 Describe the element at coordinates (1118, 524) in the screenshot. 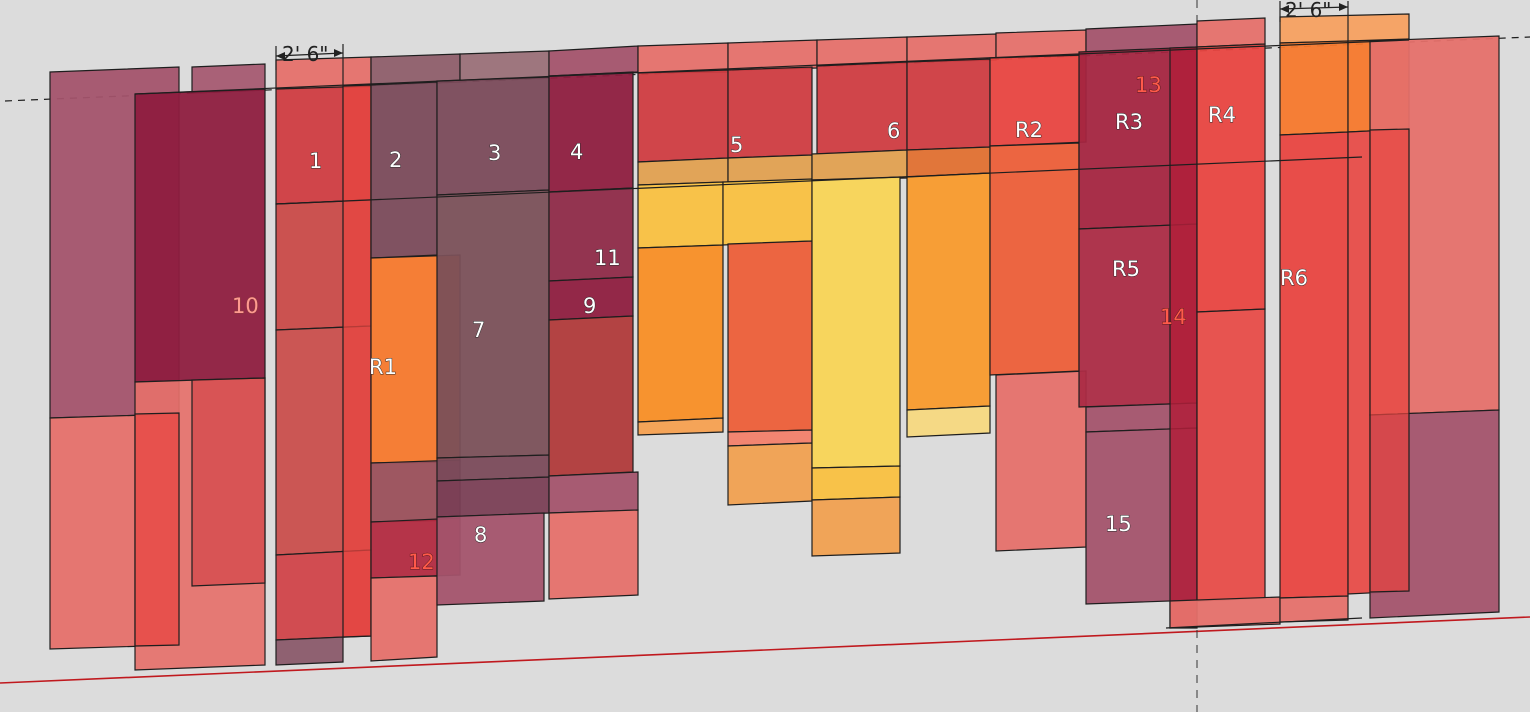

I see `label-15: 15` at that location.